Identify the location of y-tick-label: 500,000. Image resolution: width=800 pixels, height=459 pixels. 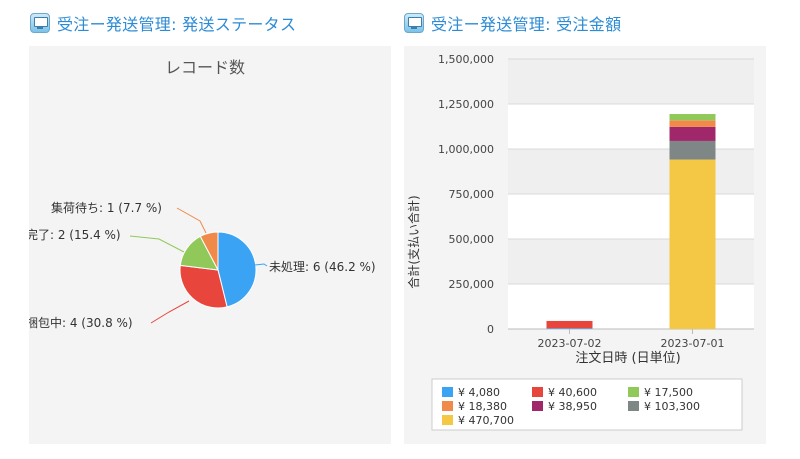
(472, 239).